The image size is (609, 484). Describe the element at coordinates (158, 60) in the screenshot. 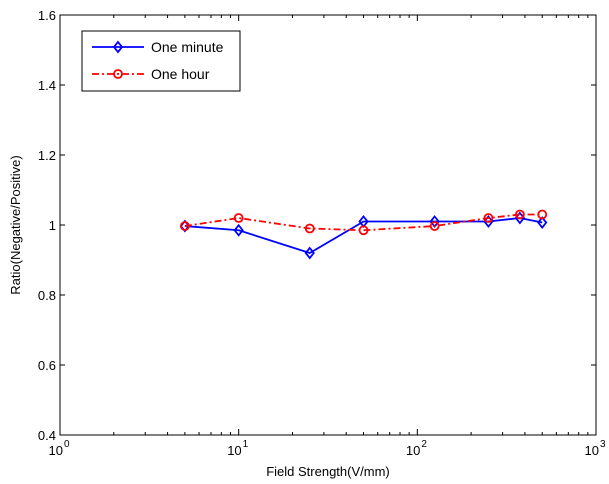

I see `legend-items: One minute One hour` at that location.